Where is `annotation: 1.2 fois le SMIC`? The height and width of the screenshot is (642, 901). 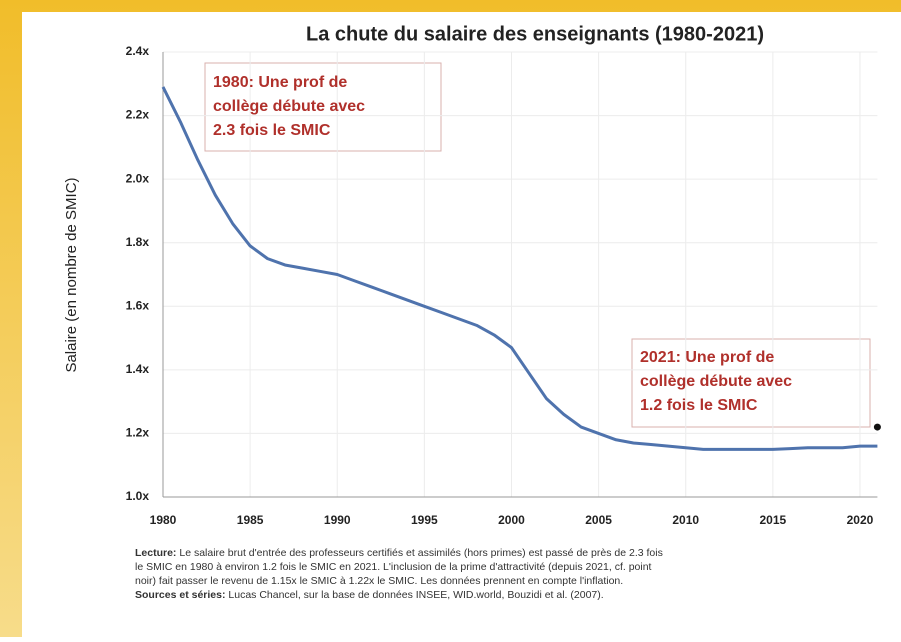 annotation: 1.2 fois le SMIC is located at coordinates (699, 405).